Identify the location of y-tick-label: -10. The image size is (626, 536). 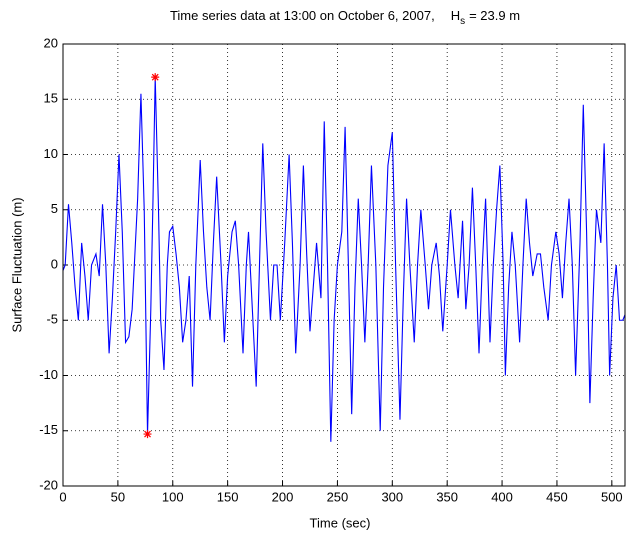
(48, 374).